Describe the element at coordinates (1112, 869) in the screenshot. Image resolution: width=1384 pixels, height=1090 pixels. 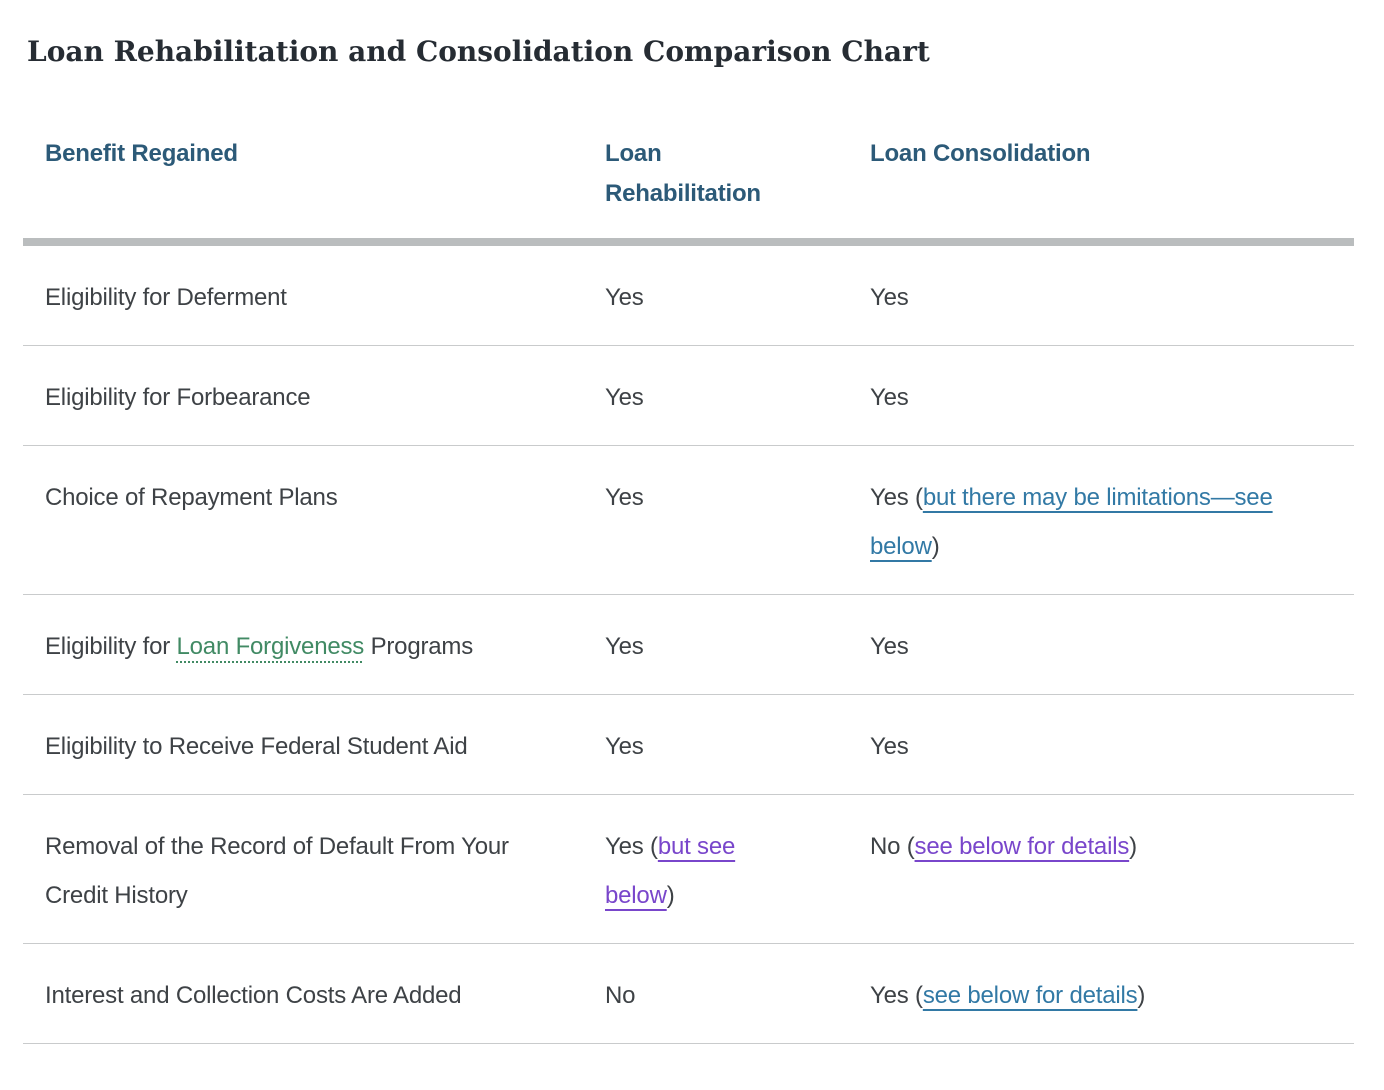
I see `consolidation-cell: No (see below for details)` at that location.